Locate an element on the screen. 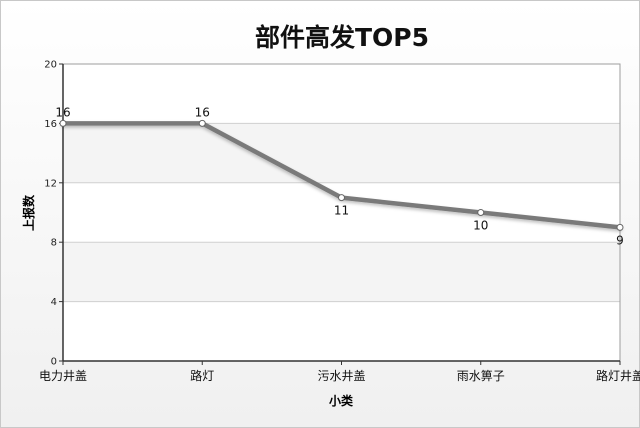  data-label: 9 is located at coordinates (620, 240).